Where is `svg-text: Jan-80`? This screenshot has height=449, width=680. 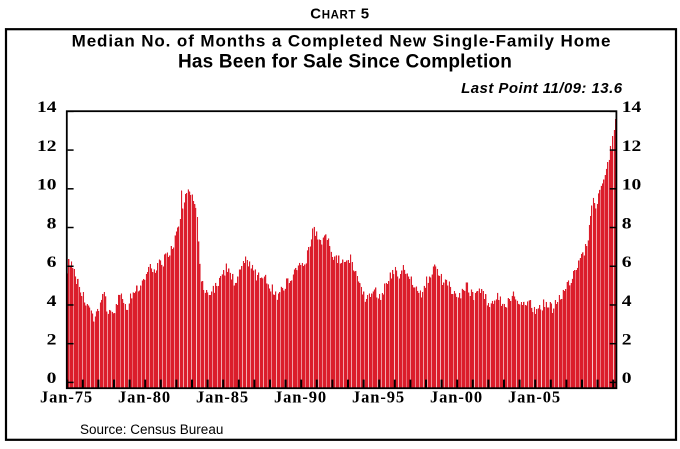 svg-text: Jan-80 is located at coordinates (144, 396).